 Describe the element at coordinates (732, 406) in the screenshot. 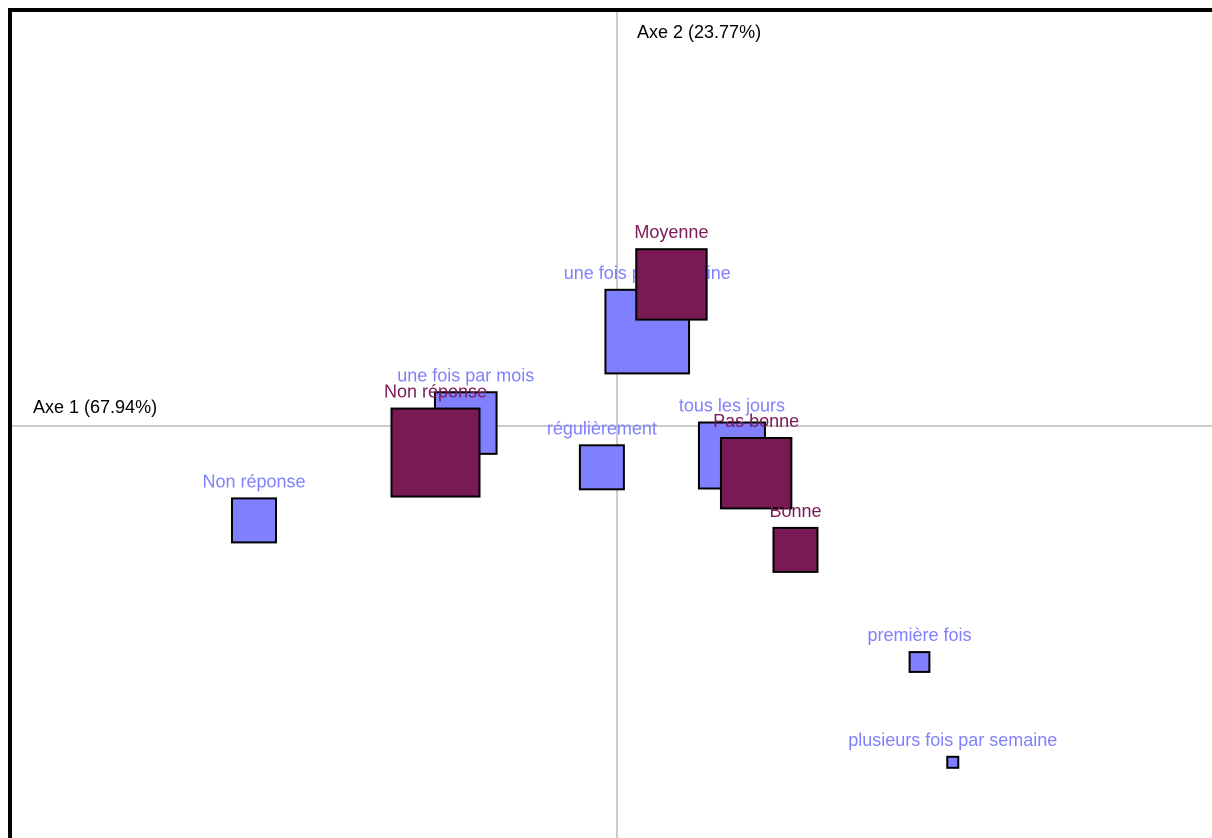

I see `point-label: tous les jours` at that location.